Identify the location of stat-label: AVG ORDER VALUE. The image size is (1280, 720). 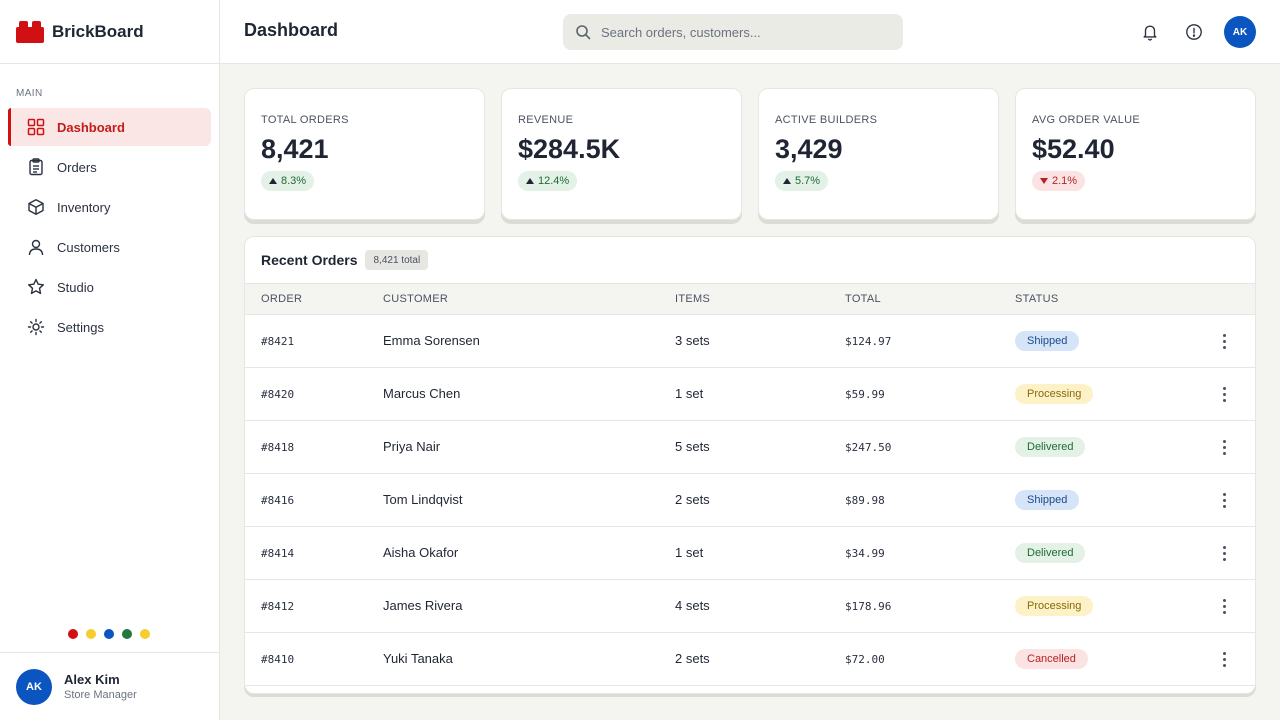
(1086, 120).